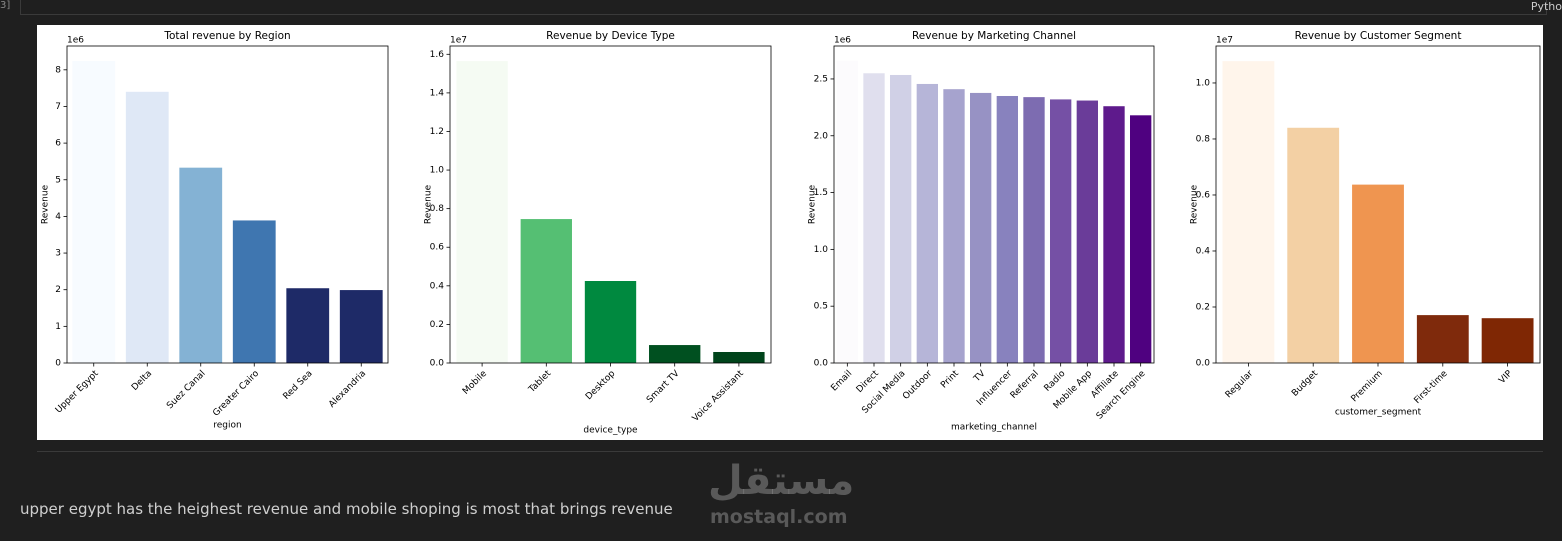 This screenshot has height=541, width=1562. Describe the element at coordinates (58, 290) in the screenshot. I see `y-tick-label: 2` at that location.